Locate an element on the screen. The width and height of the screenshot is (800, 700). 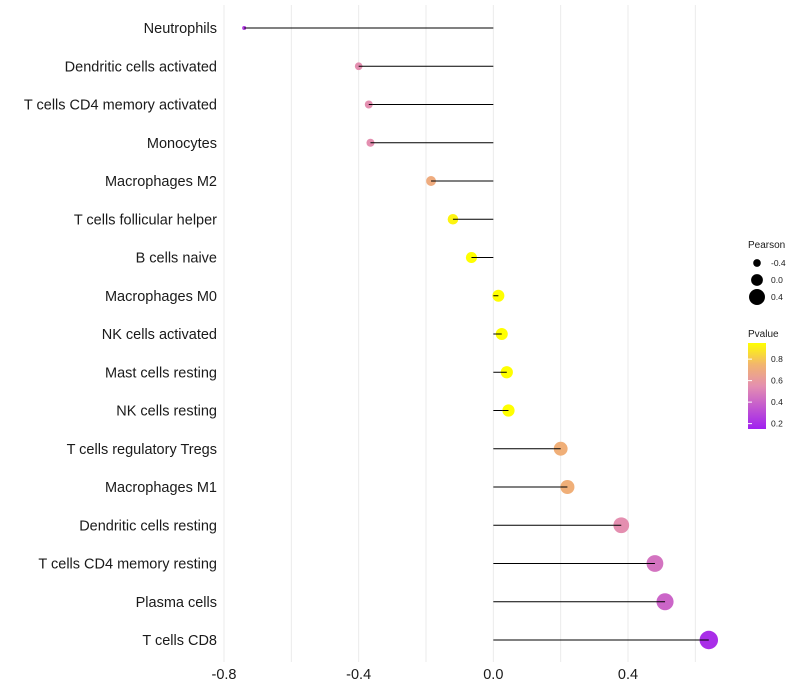
category-label: Macrophages M1 is located at coordinates (161, 488).